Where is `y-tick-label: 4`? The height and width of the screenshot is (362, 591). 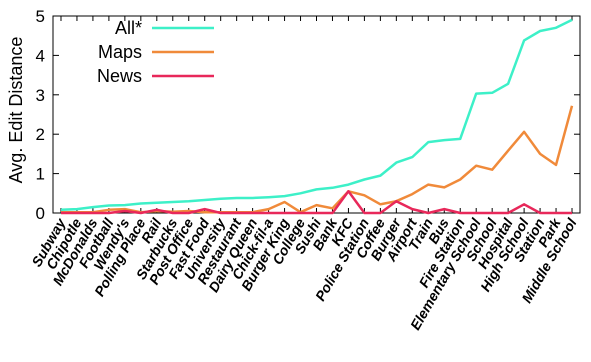 y-tick-label: 4 is located at coordinates (40, 55).